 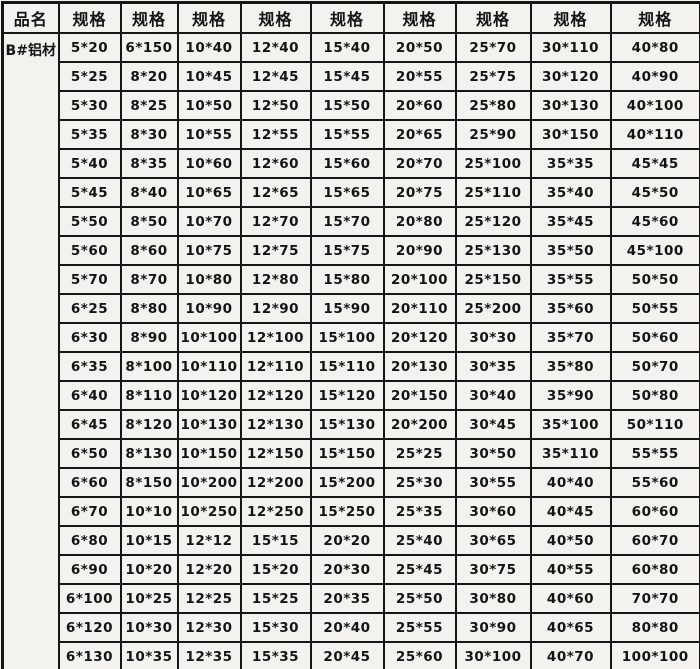 What do you see at coordinates (275, 250) in the screenshot?
I see `spec-cell: 12*75` at bounding box center [275, 250].